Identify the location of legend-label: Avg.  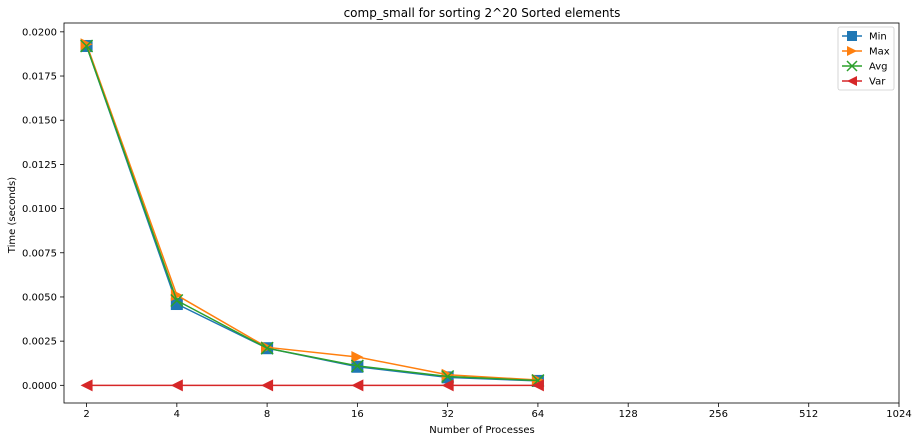
(878, 67).